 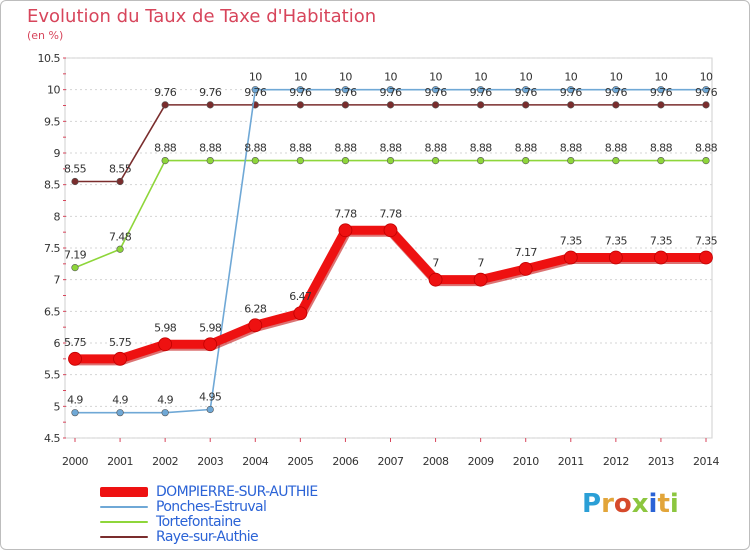 What do you see at coordinates (706, 461) in the screenshot?
I see `x-tick-label: 2014` at bounding box center [706, 461].